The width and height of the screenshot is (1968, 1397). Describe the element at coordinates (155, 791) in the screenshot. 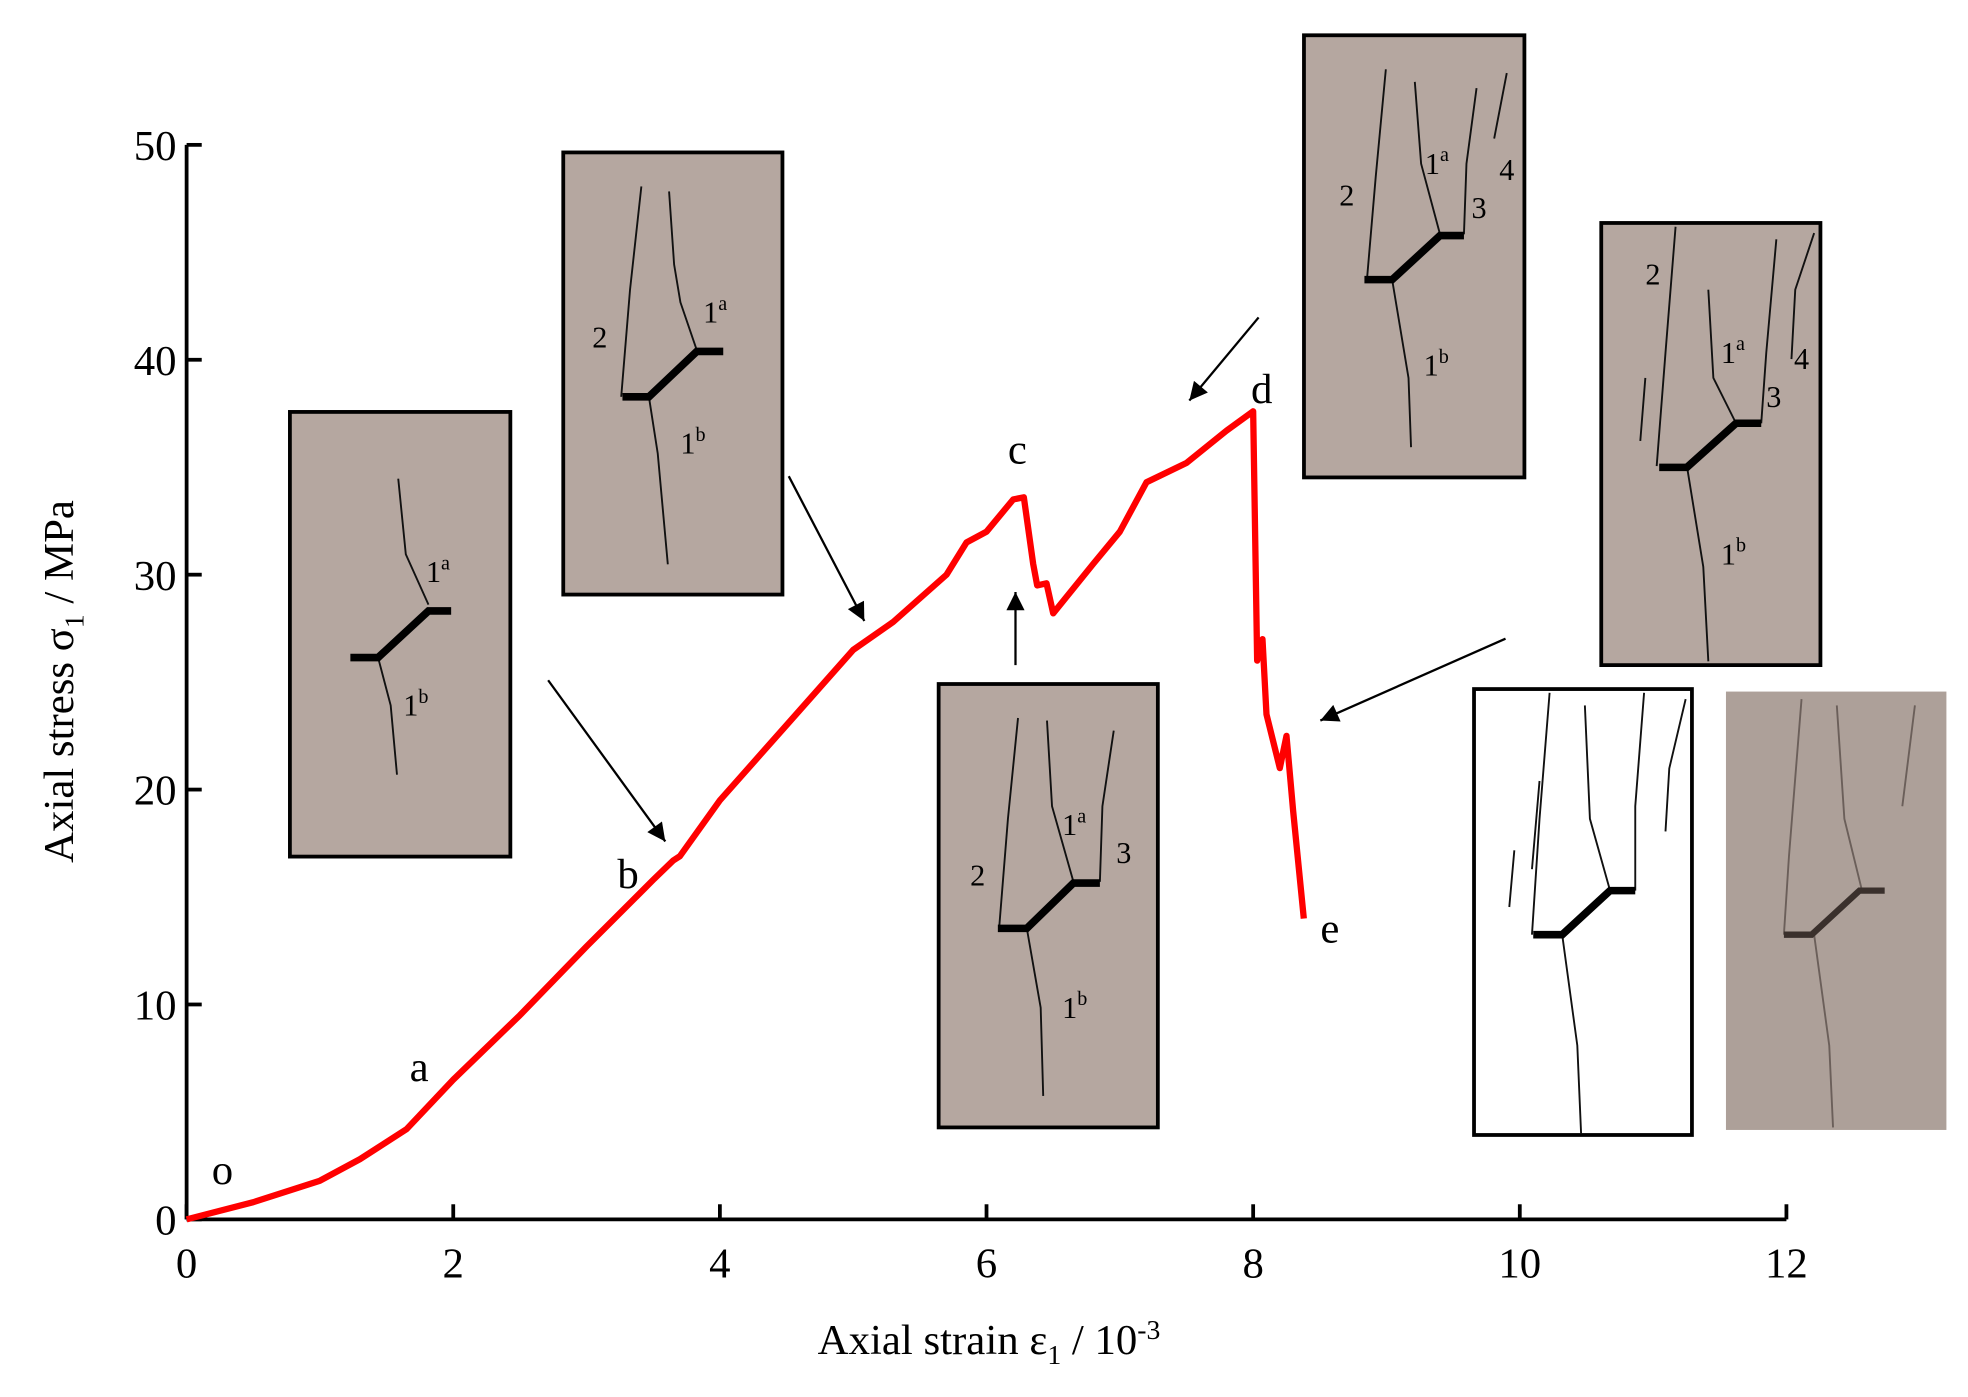

I see `y-tick-label: 20` at that location.